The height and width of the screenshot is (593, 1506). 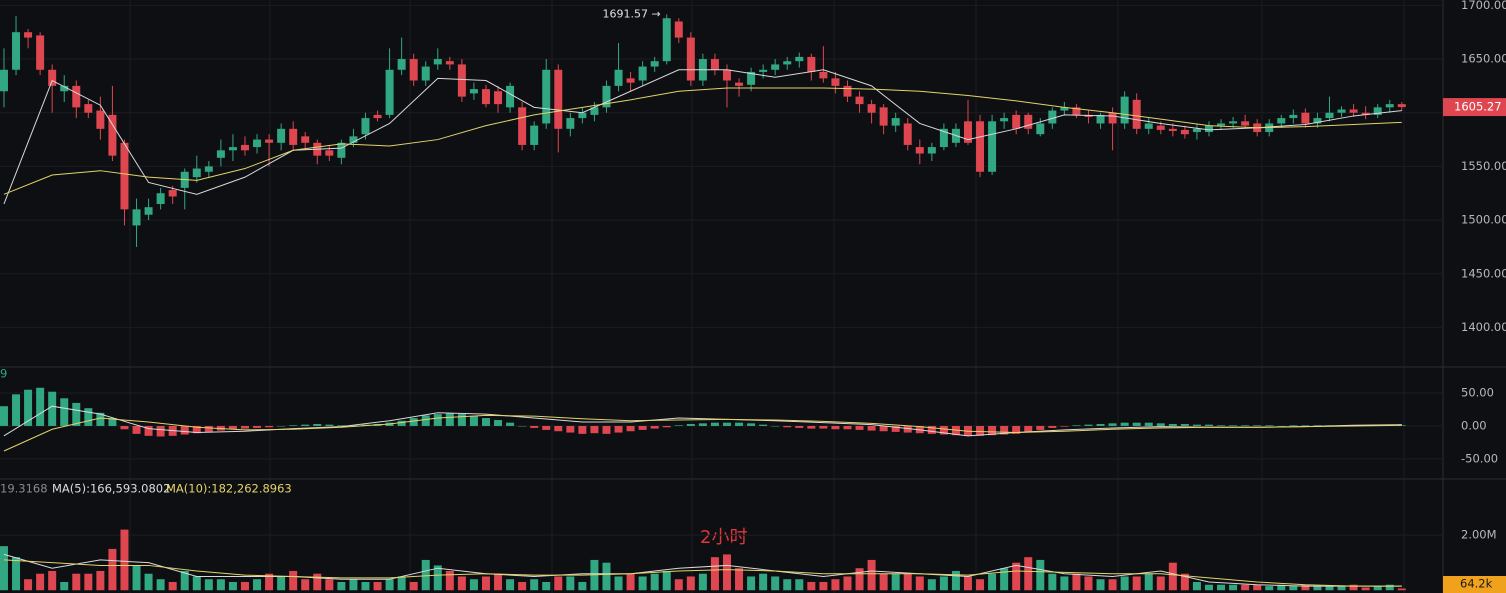 What do you see at coordinates (702, 421) in the screenshot?
I see `macd-line` at bounding box center [702, 421].